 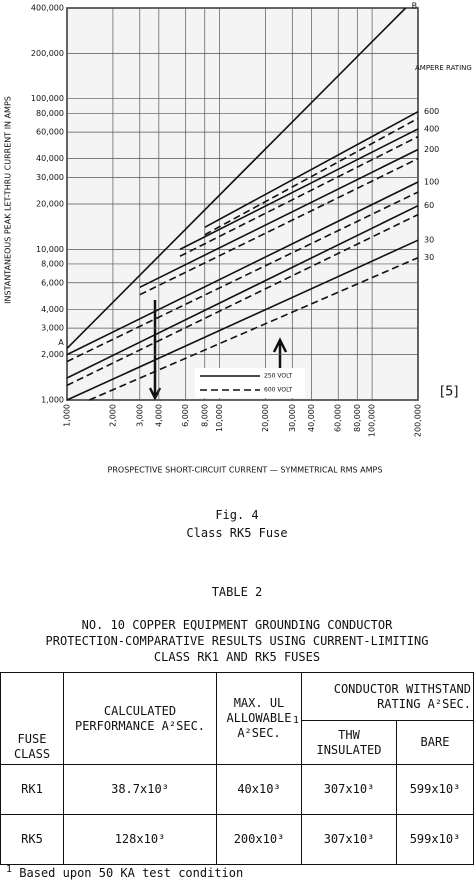 I want to click on header-cell: THW INSULATED, so click(x=349, y=742).